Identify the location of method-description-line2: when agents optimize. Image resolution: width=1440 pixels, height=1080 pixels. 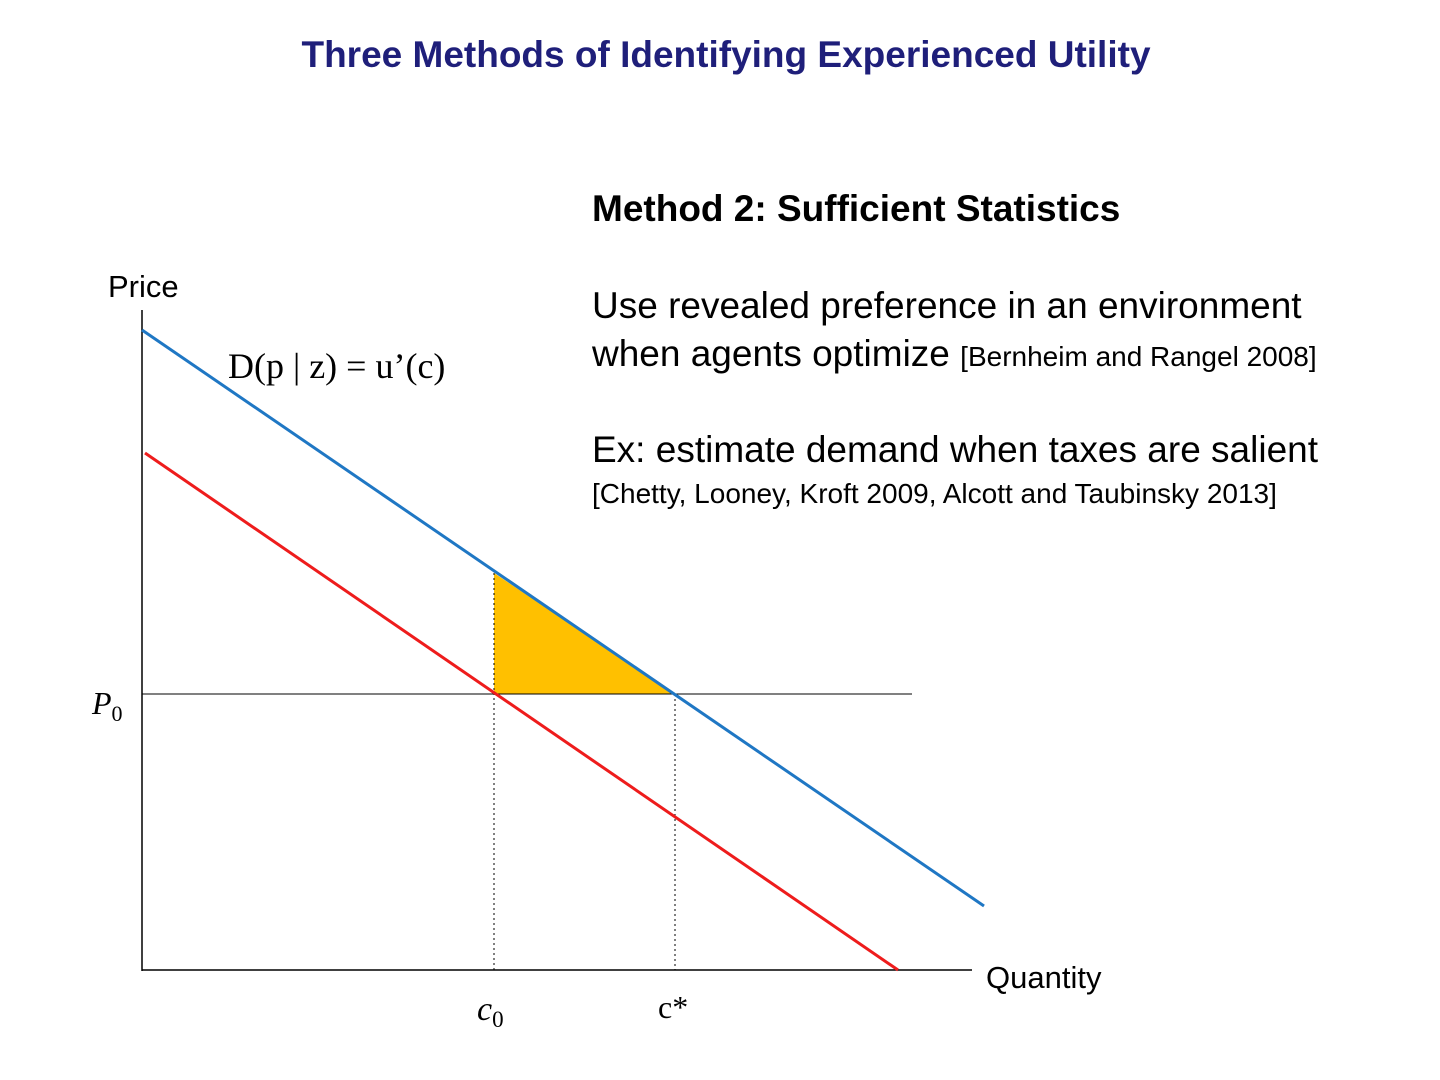
(771, 353).